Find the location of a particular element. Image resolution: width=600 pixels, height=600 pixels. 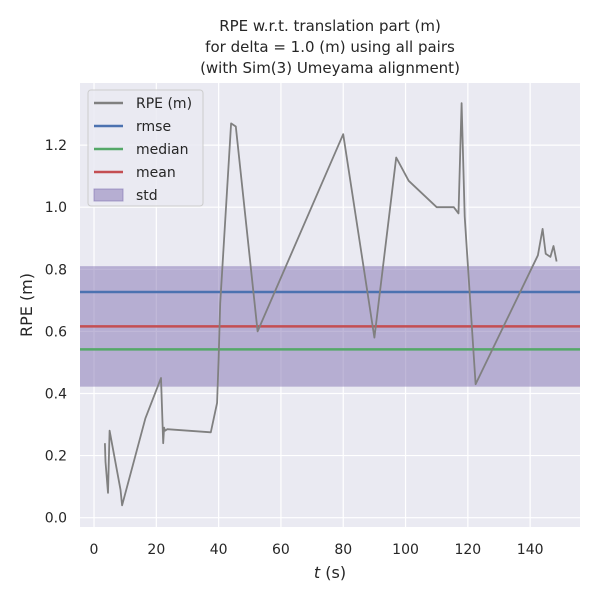

x-tick-label-5: 100 is located at coordinates (405, 550).